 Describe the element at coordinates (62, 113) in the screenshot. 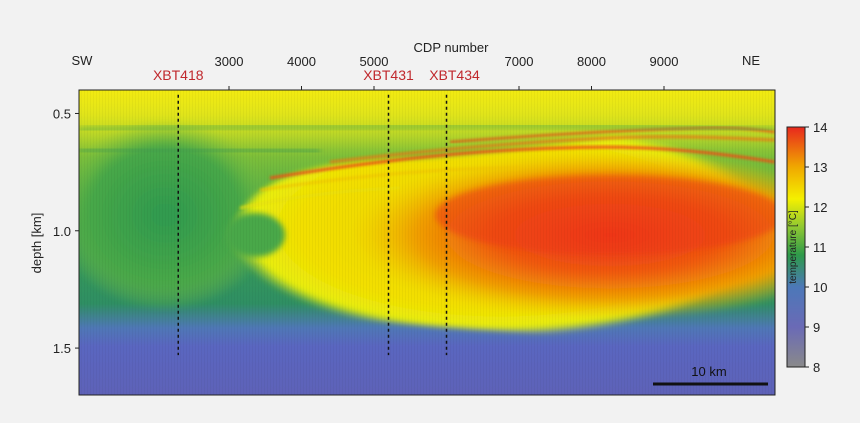

I see `depth-tick-label: 0.5` at that location.